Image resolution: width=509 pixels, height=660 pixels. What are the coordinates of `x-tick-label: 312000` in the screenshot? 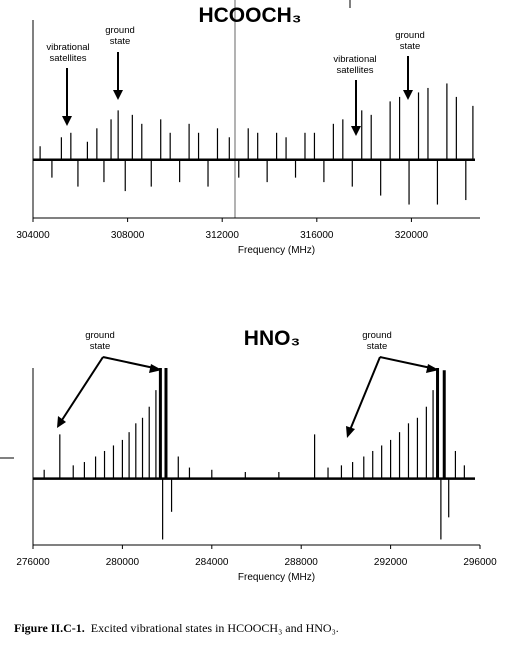 It's located at (223, 235).